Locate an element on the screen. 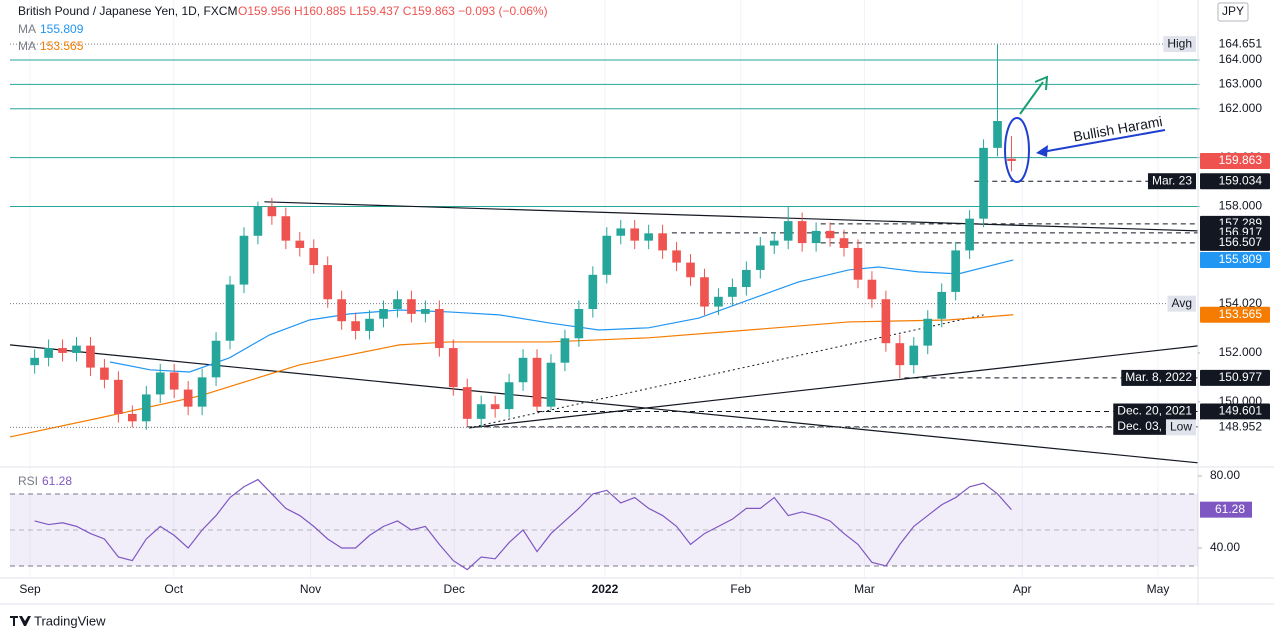  price-label: 154.020 is located at coordinates (1241, 303).